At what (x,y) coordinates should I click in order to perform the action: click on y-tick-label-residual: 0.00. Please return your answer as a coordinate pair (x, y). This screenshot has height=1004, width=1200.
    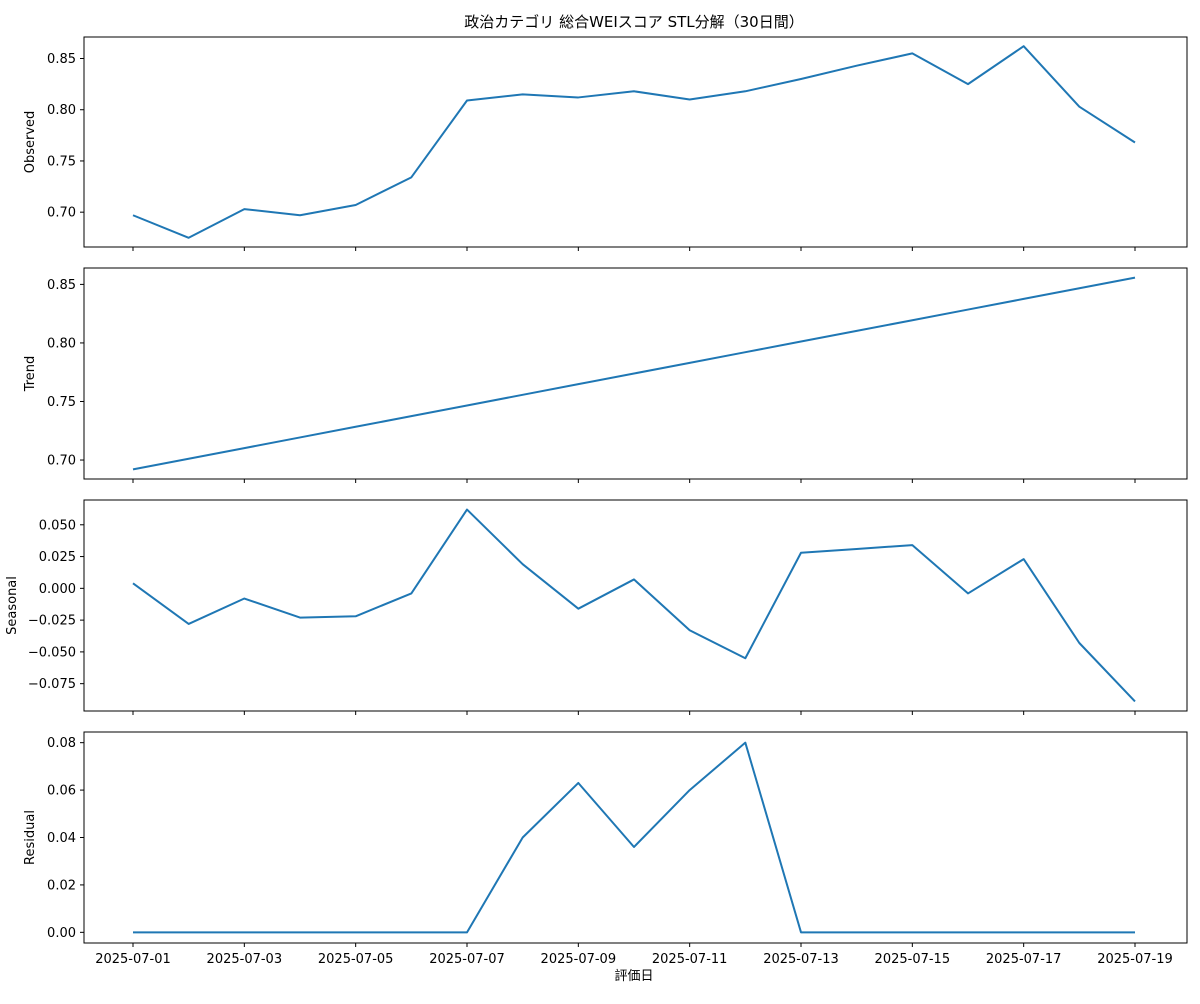
    Looking at the image, I should click on (61, 933).